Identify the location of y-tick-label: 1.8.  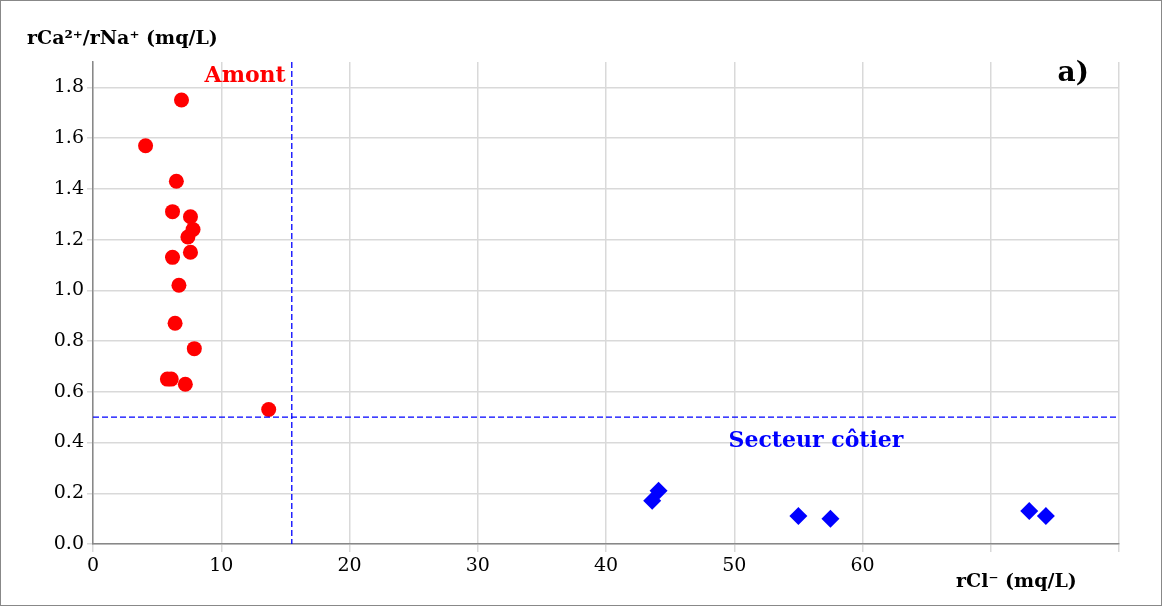
(68, 85).